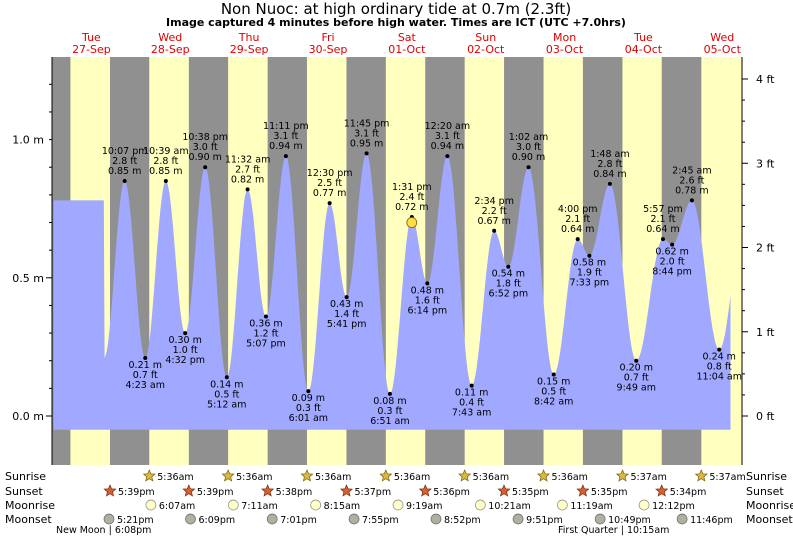 The height and width of the screenshot is (538, 793). I want to click on right-tick-label: 2 ft, so click(765, 248).